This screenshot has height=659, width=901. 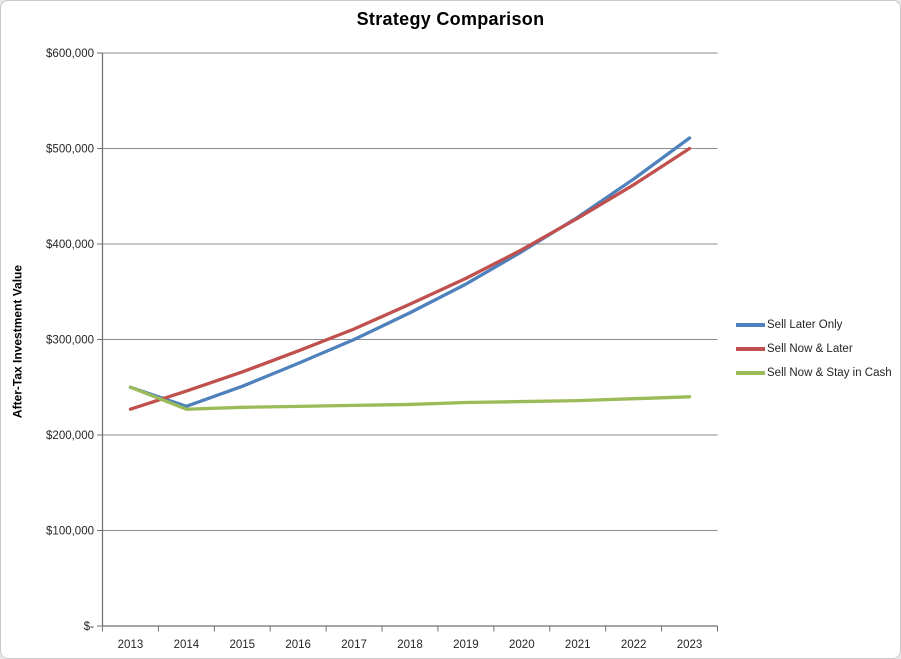 What do you see at coordinates (131, 645) in the screenshot?
I see `x-axis-tick-label: 2013` at bounding box center [131, 645].